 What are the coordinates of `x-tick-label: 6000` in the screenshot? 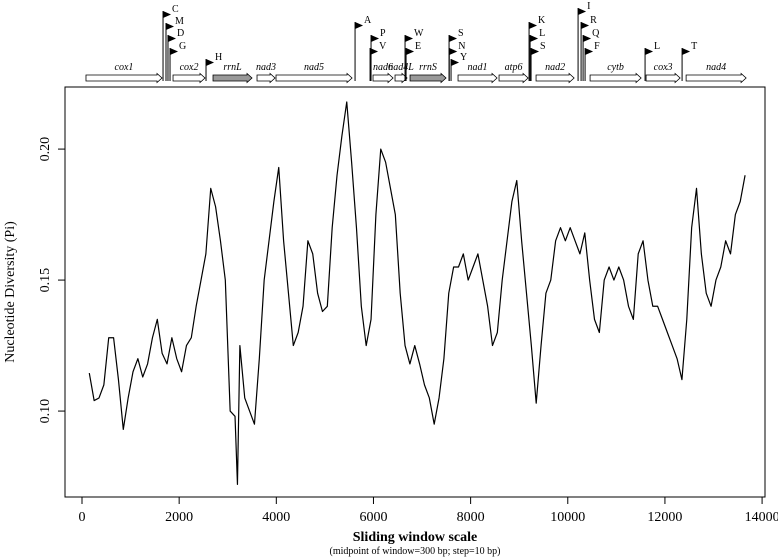 It's located at (373, 517).